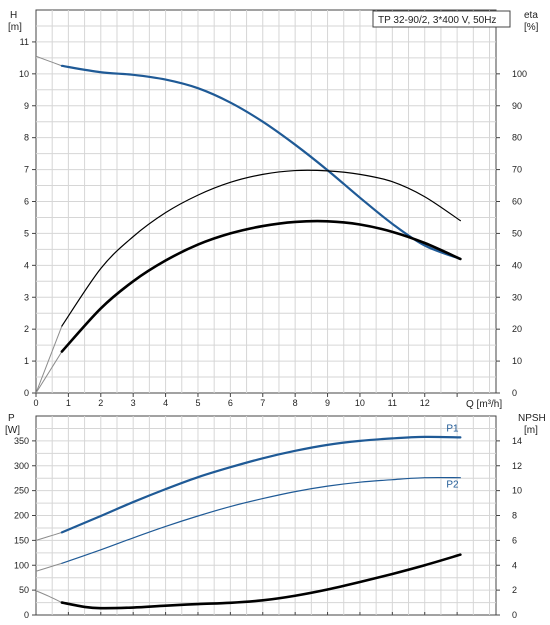 The image size is (550, 625). I want to click on right-tick-label: 4, so click(514, 565).